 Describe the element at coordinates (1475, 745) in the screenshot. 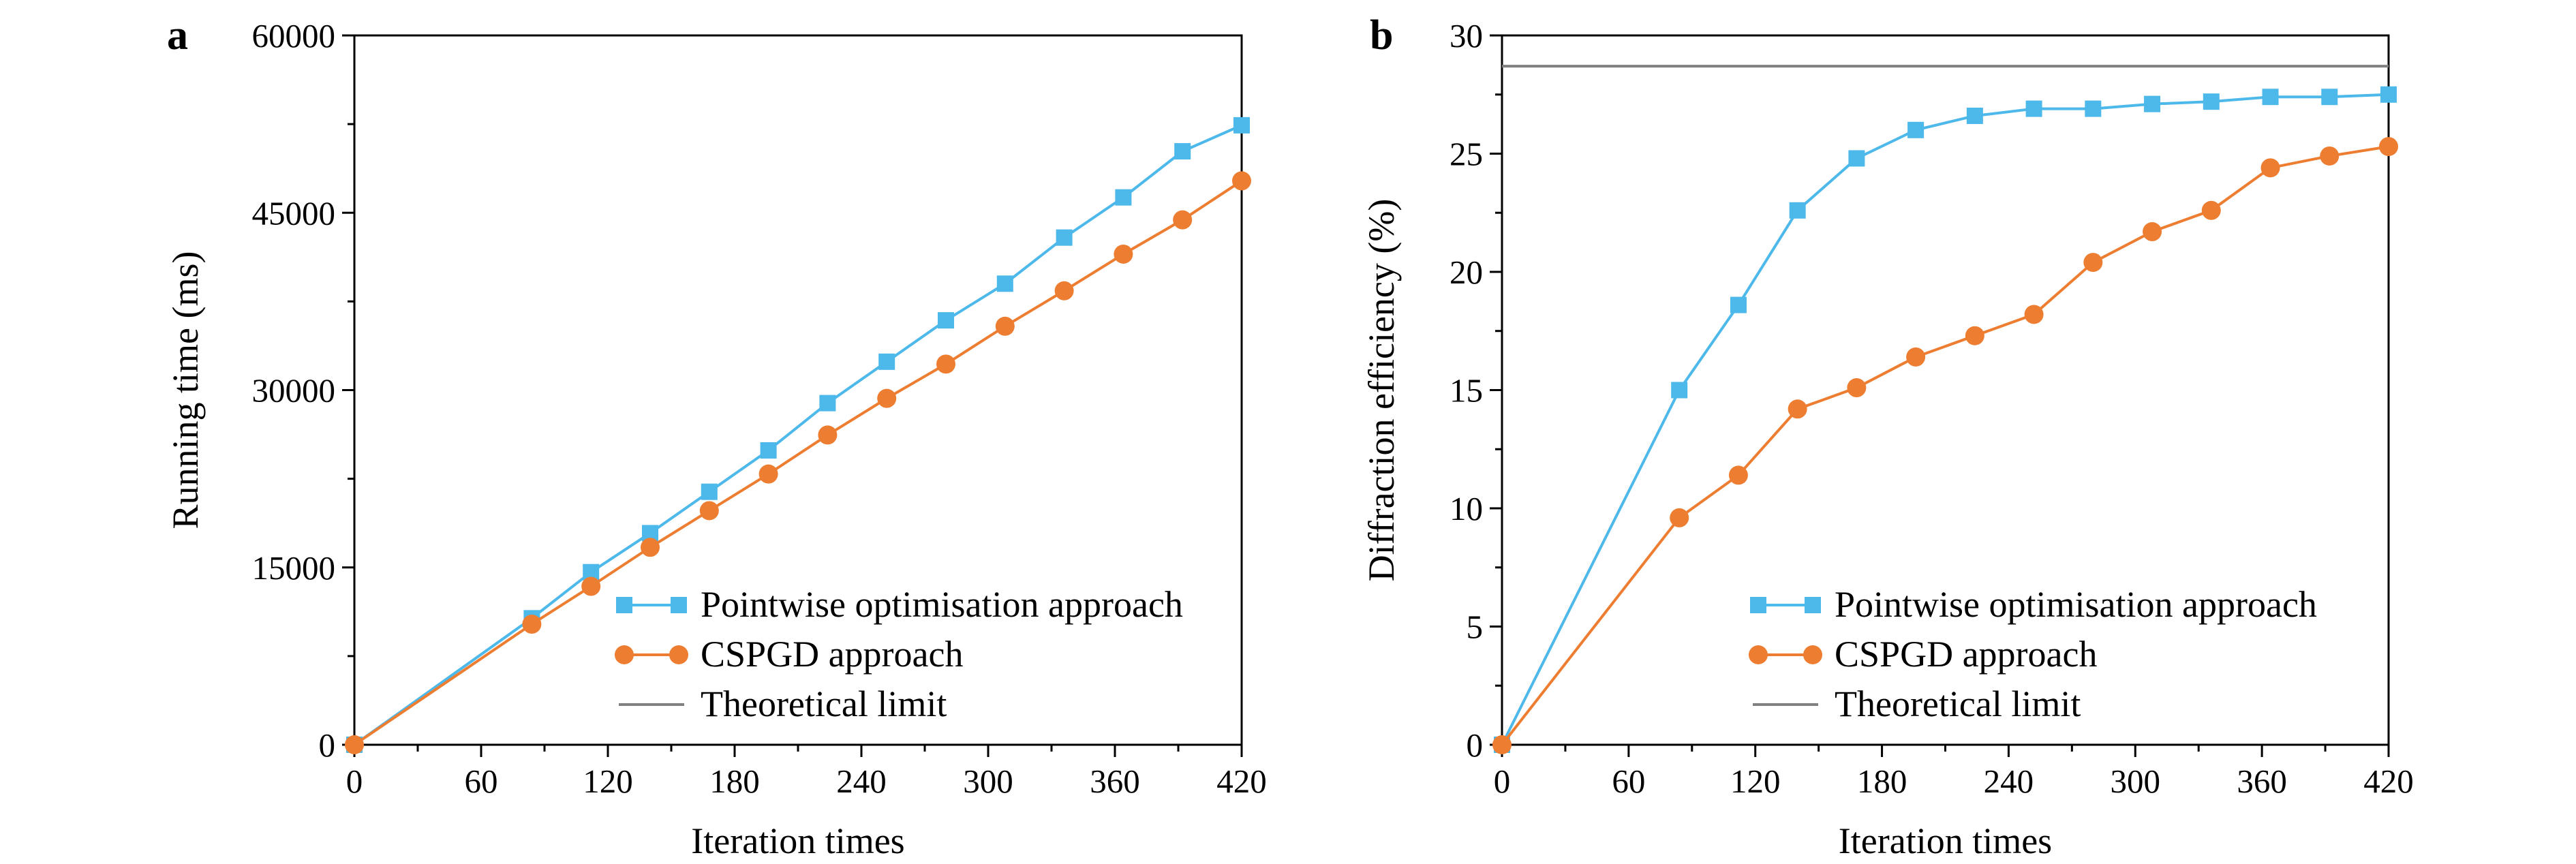

I see `y-tick-label: 0` at that location.